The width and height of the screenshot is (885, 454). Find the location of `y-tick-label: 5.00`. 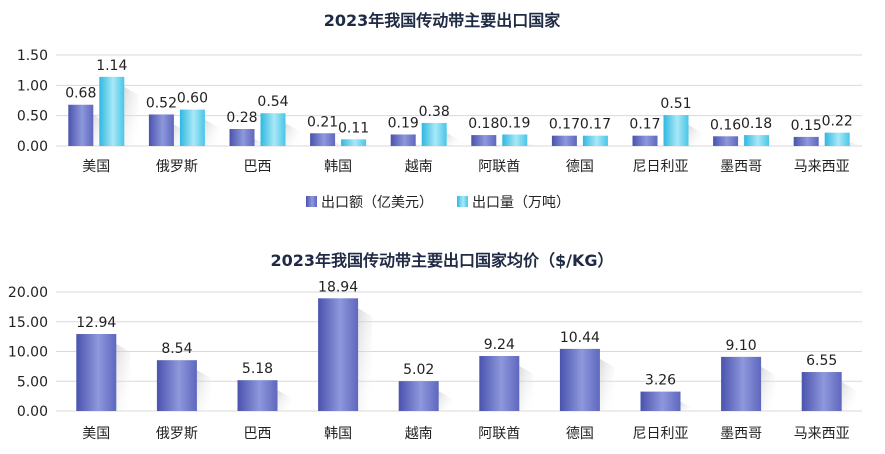

y-tick-label: 5.00 is located at coordinates (32, 382).